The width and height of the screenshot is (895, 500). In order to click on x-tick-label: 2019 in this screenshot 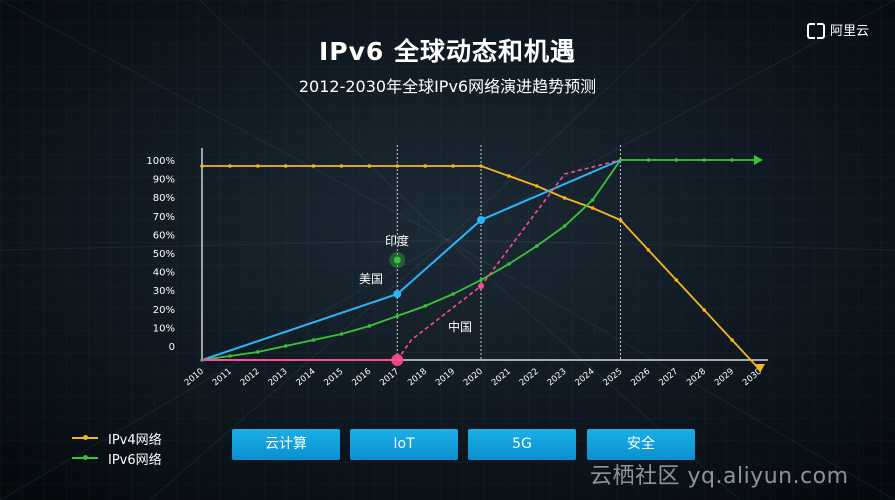, I will do `click(445, 378)`.